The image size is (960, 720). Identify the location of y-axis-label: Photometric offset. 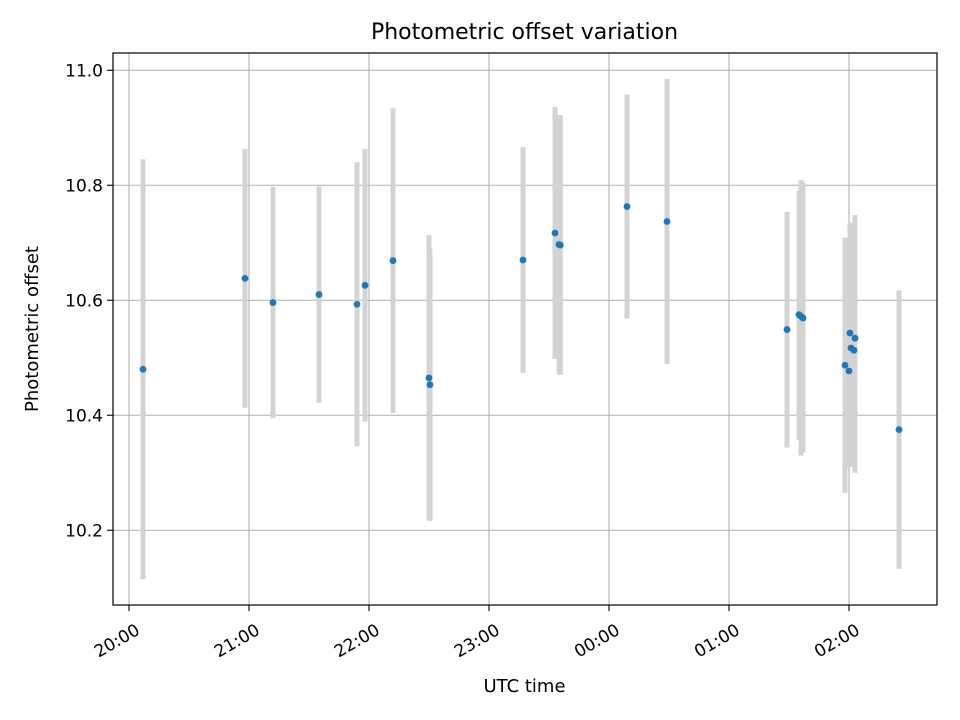
(32, 329).